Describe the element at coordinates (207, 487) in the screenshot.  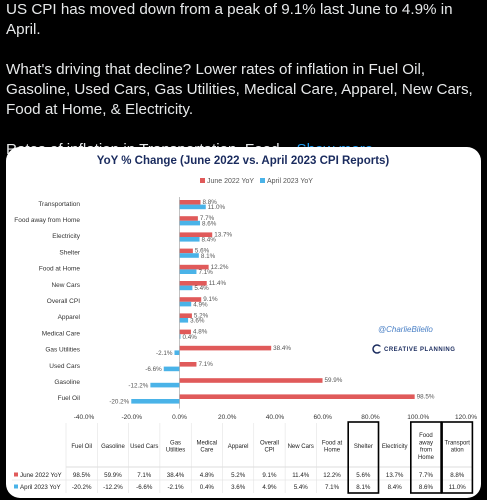
I see `table-cell: 0.4%` at that location.